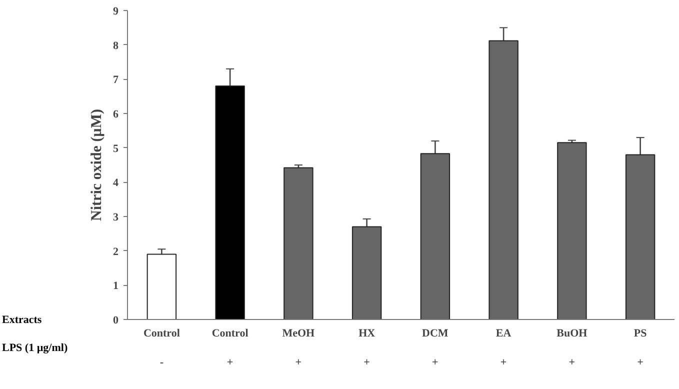 The image size is (679, 389). Describe the element at coordinates (22, 320) in the screenshot. I see `text: Extracts` at that location.